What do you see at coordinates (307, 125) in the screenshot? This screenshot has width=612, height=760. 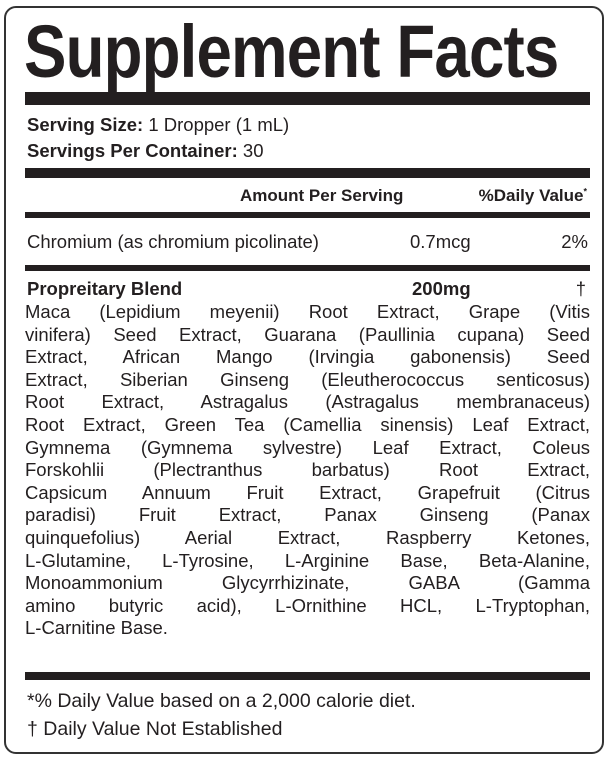 I see `serving-size: Serving Size: 1 Dropper (1 mL)` at bounding box center [307, 125].